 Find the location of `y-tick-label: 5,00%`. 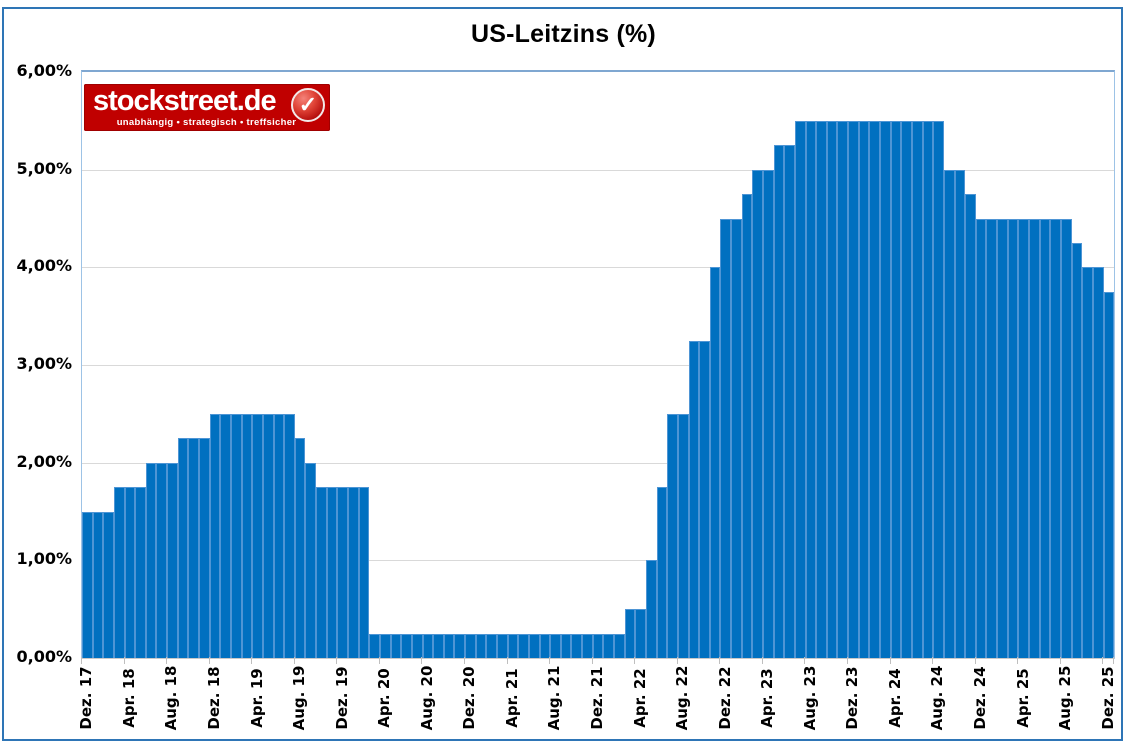

y-tick-label: 5,00% is located at coordinates (44, 168).